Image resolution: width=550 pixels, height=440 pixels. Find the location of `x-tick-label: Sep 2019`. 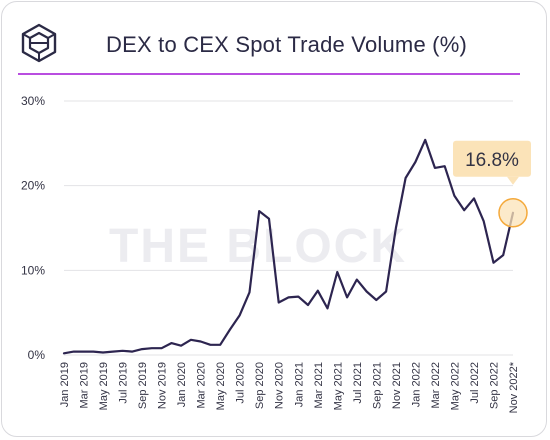

x-tick-label: Sep 2019 is located at coordinates (143, 385).